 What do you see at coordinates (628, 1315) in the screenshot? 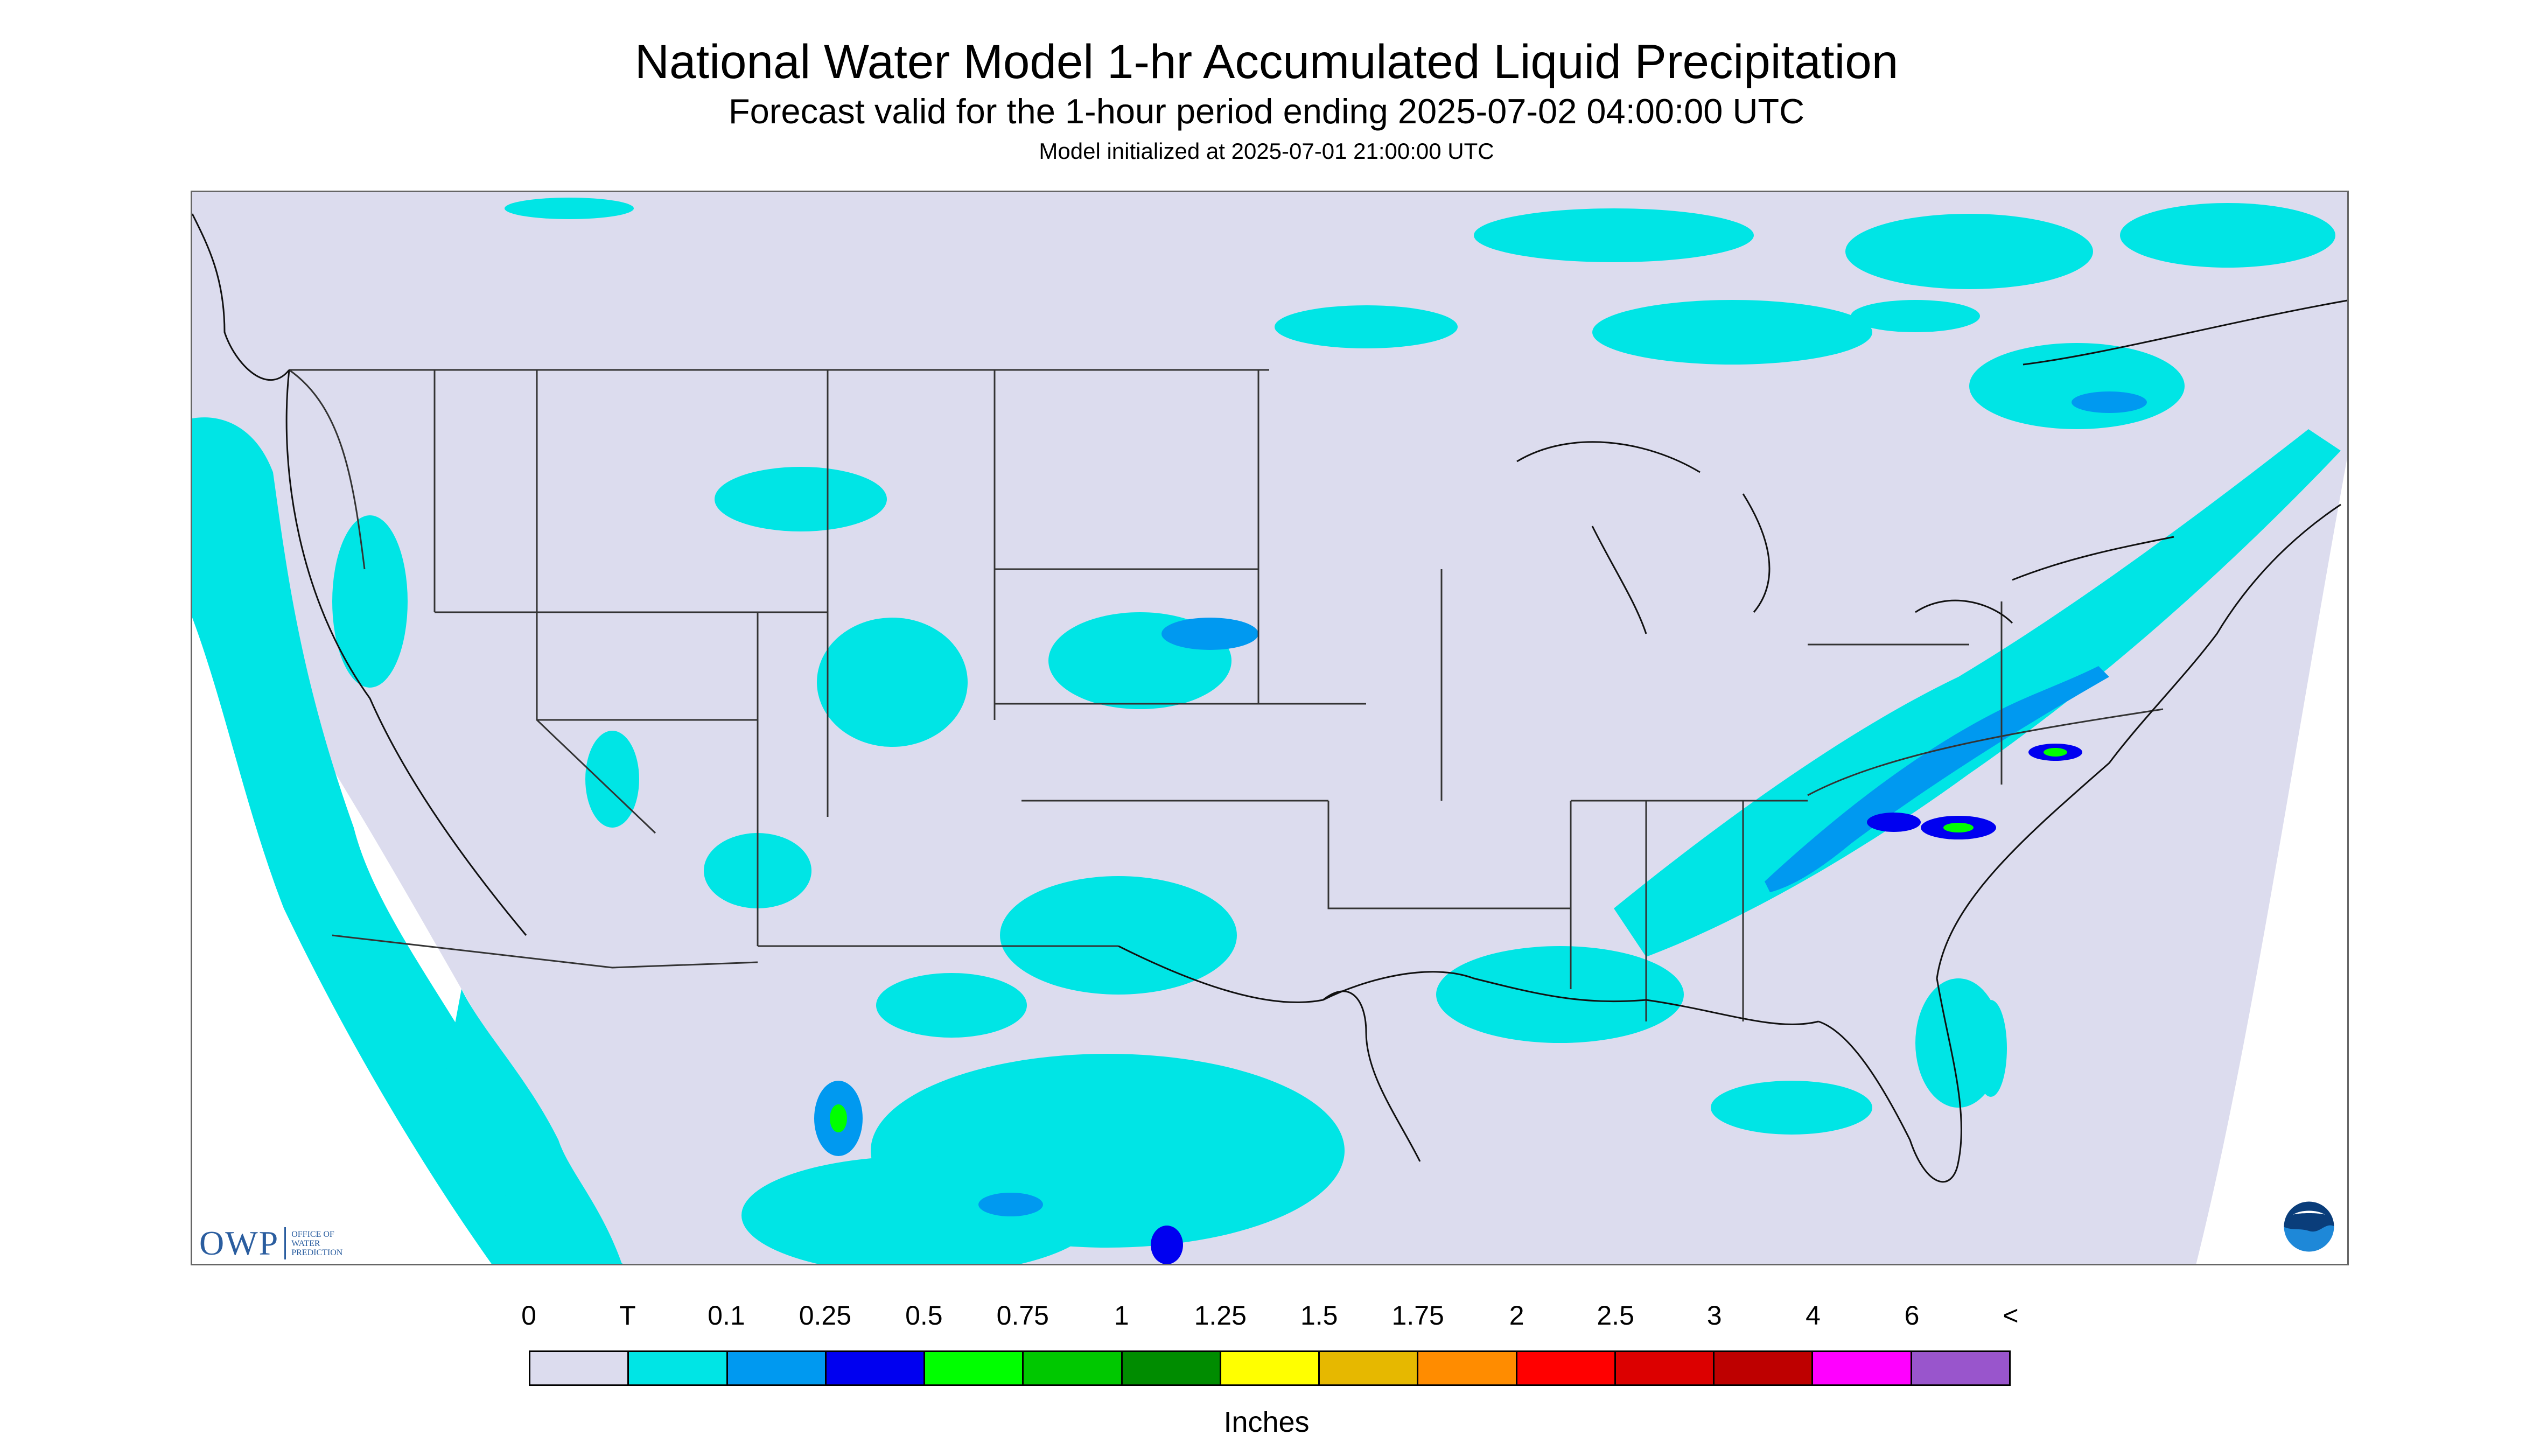
I see `legend-tick-label: T` at bounding box center [628, 1315].